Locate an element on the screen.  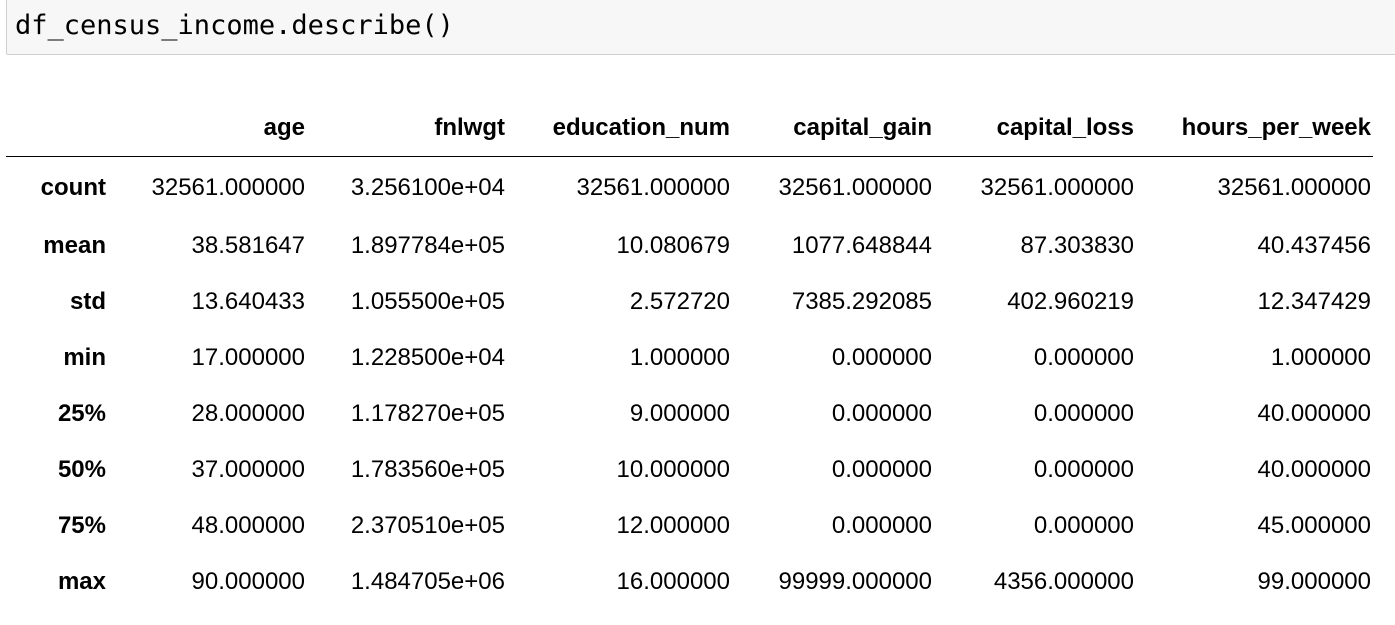
column-header: hours_per_week is located at coordinates (1253, 128).